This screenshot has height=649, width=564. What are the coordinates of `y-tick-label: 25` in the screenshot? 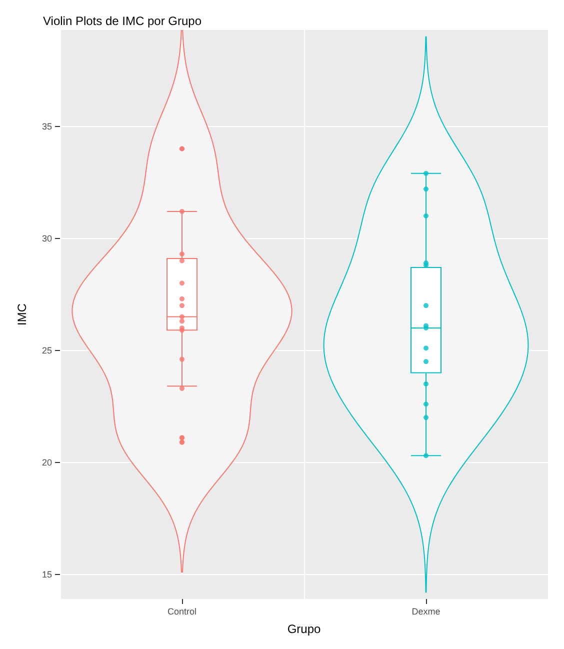 It's located at (47, 350).